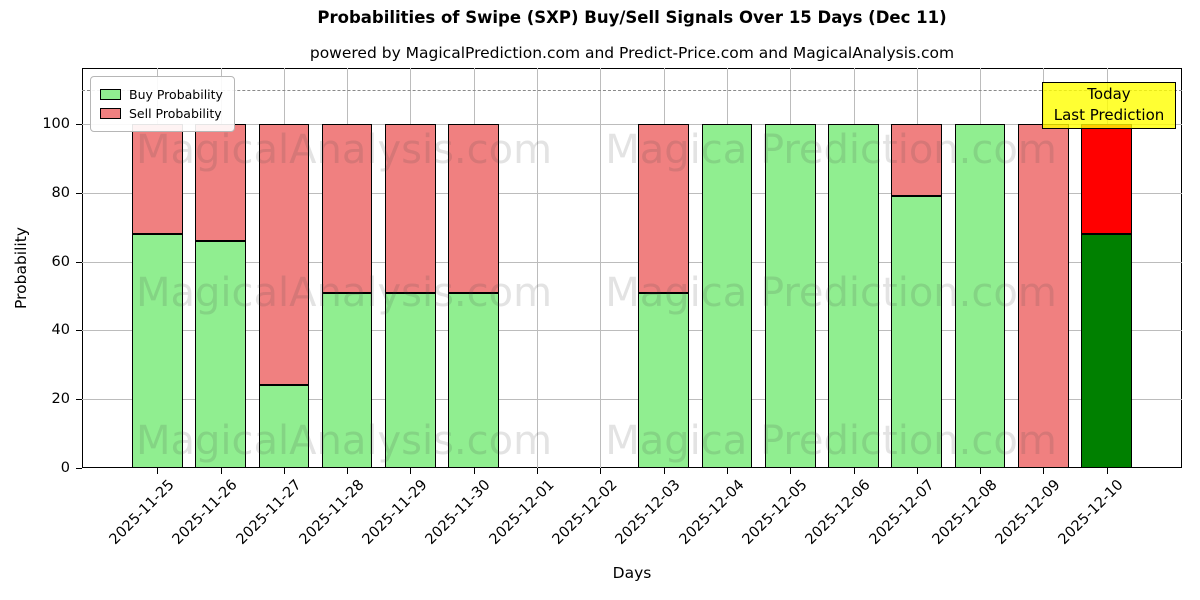 The height and width of the screenshot is (600, 1200). What do you see at coordinates (632, 90) in the screenshot?
I see `dashed-threshold-line` at bounding box center [632, 90].